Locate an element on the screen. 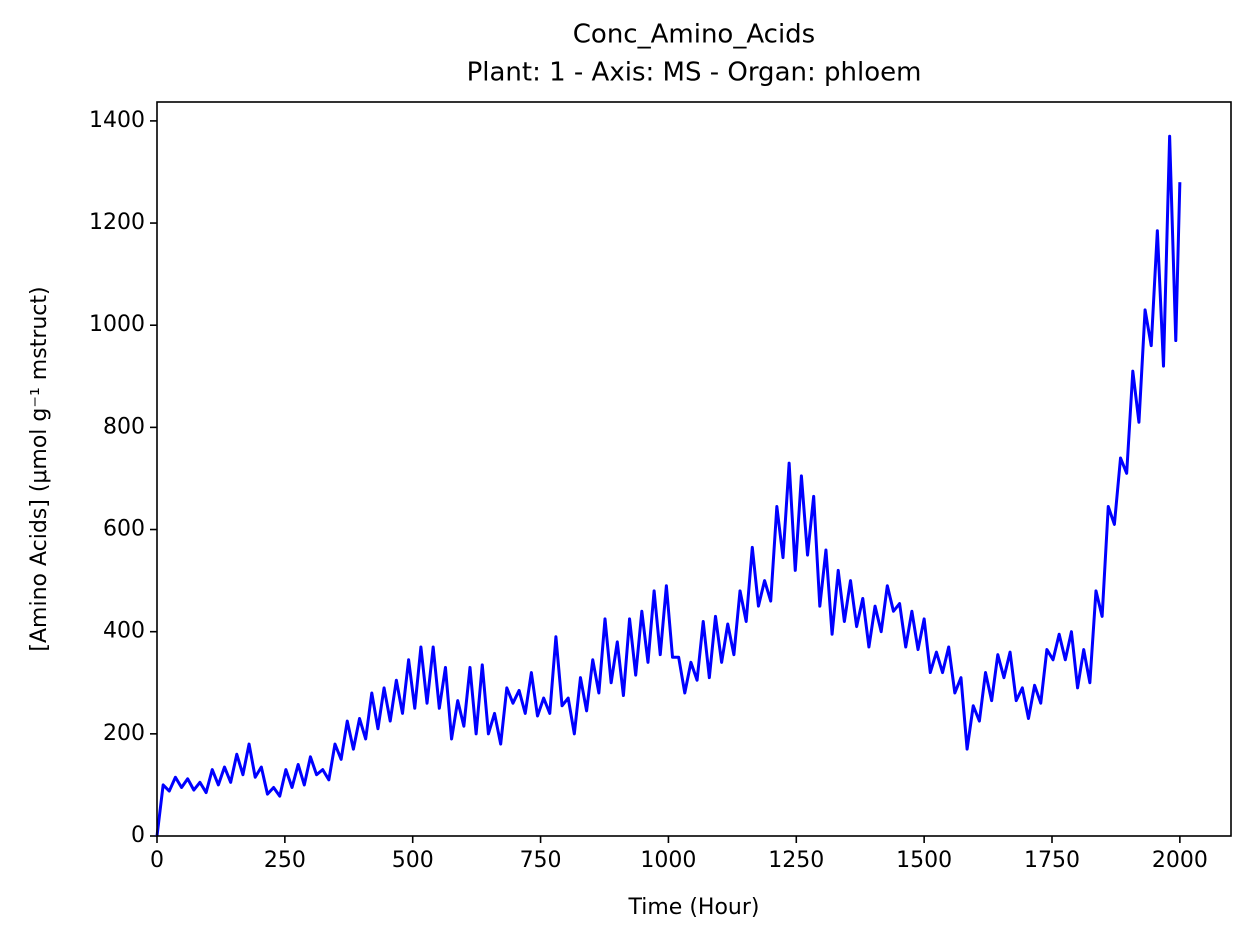  y-tick-label: 0 is located at coordinates (138, 835).